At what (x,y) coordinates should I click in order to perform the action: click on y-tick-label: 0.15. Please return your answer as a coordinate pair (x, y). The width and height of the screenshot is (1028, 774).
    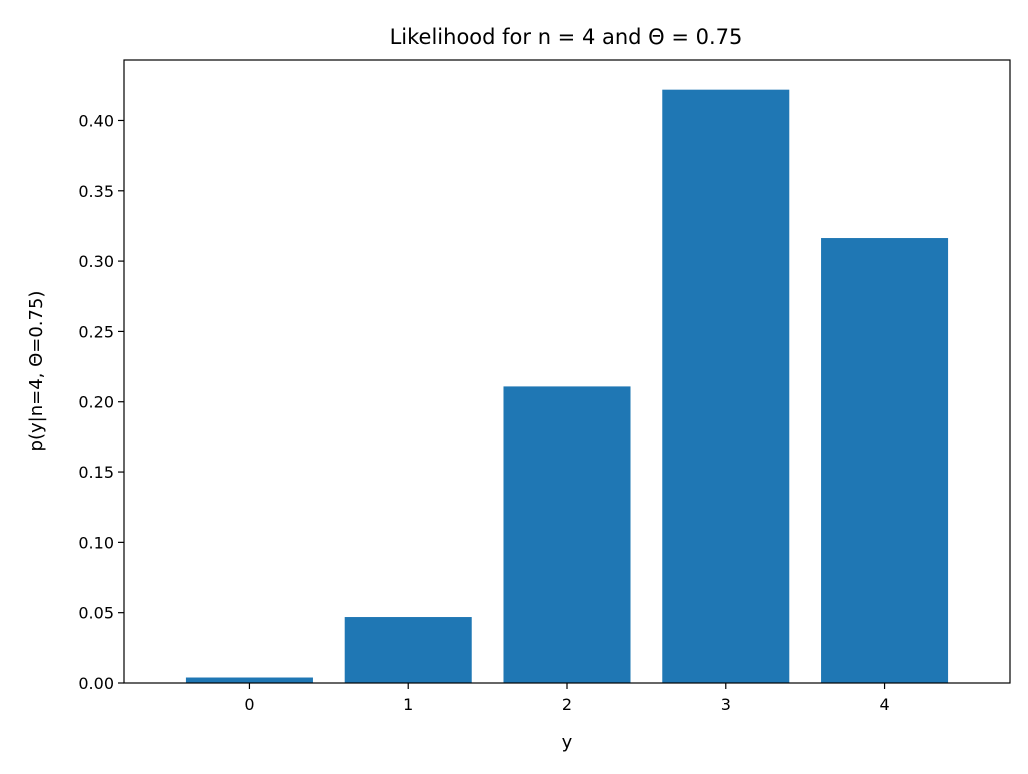
    Looking at the image, I should click on (96, 472).